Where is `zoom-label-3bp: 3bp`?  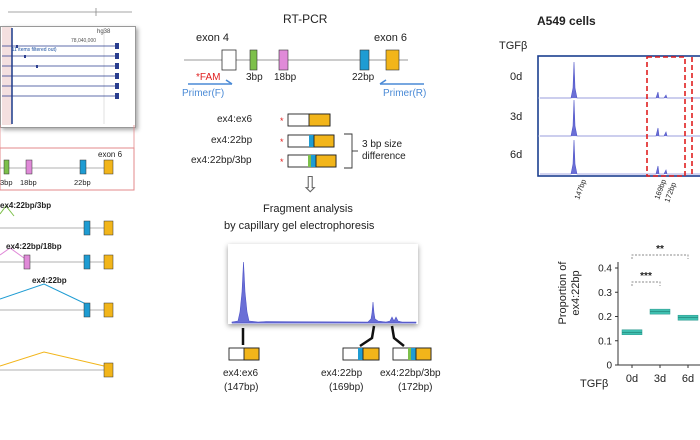
zoom-label-3bp: 3bp is located at coordinates (6, 182).